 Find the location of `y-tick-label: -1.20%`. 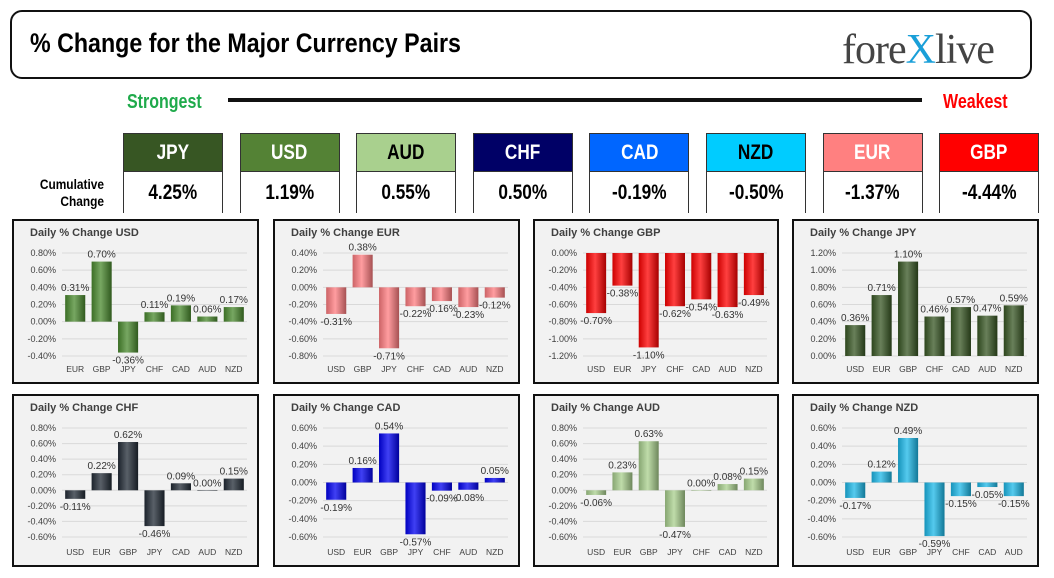

y-tick-label: -1.20% is located at coordinates (562, 356).